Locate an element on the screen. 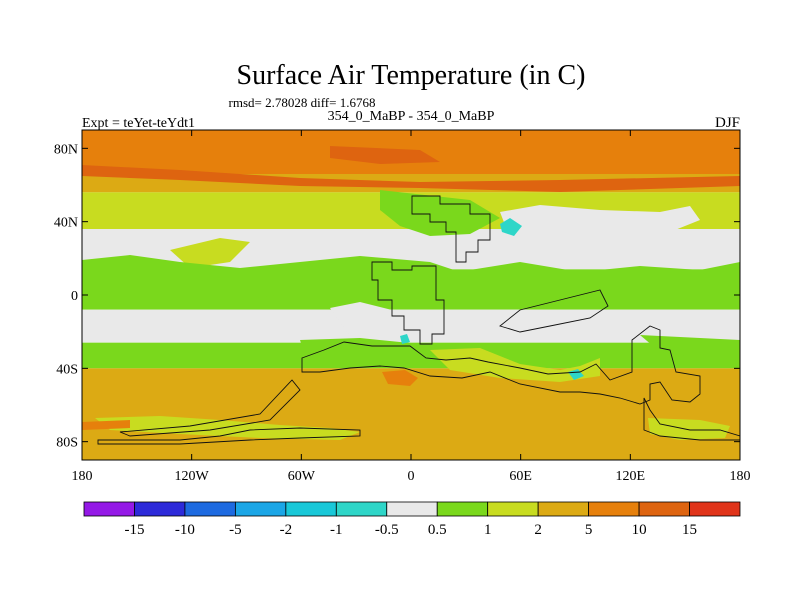  x-tick-label: 60E is located at coordinates (520, 476).